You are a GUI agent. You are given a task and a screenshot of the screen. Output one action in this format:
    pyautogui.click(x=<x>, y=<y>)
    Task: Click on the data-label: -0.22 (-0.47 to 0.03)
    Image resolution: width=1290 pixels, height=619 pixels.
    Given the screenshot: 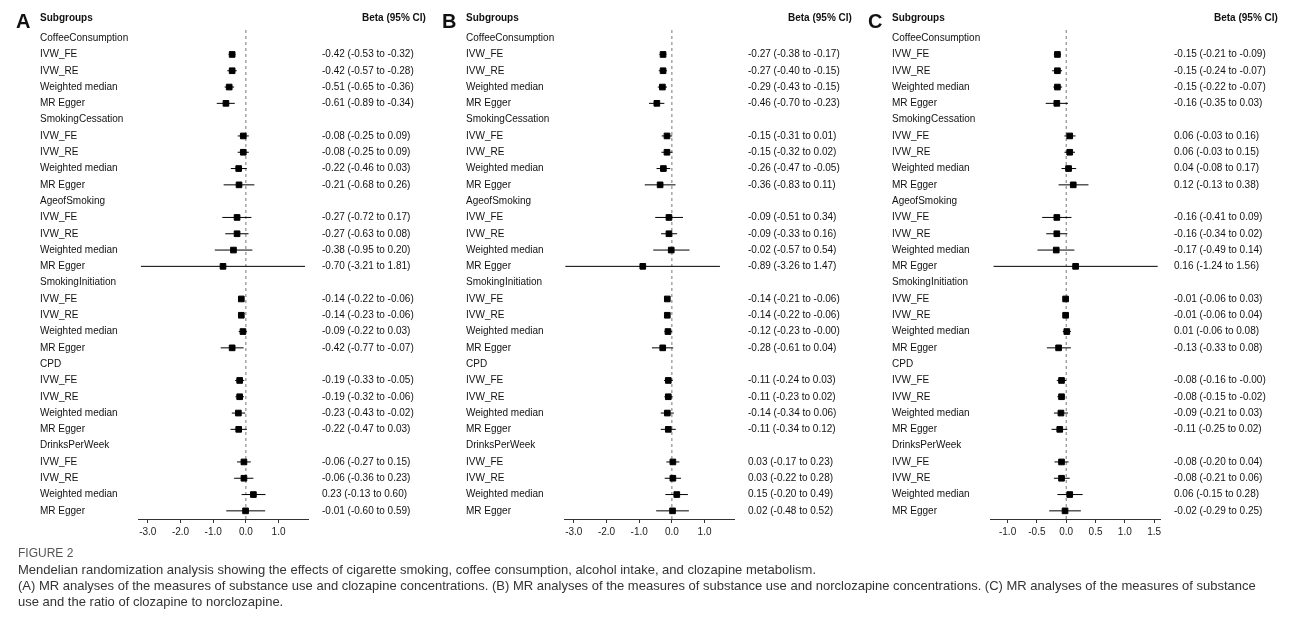 What is the action you would take?
    pyautogui.click(x=366, y=429)
    